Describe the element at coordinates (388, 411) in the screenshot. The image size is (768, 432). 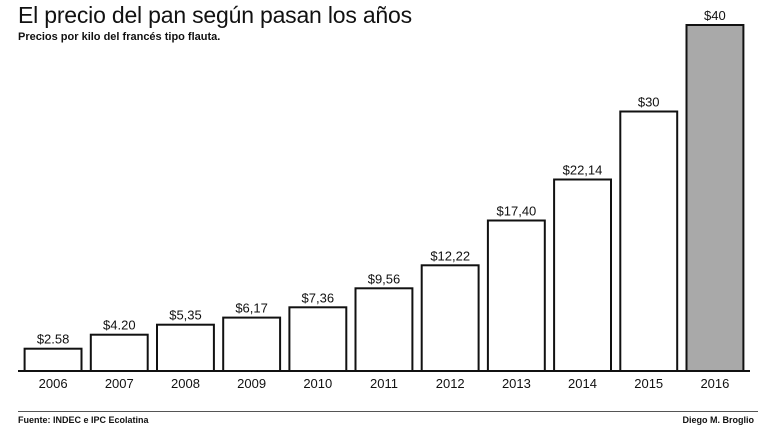
I see `footer-divider` at that location.